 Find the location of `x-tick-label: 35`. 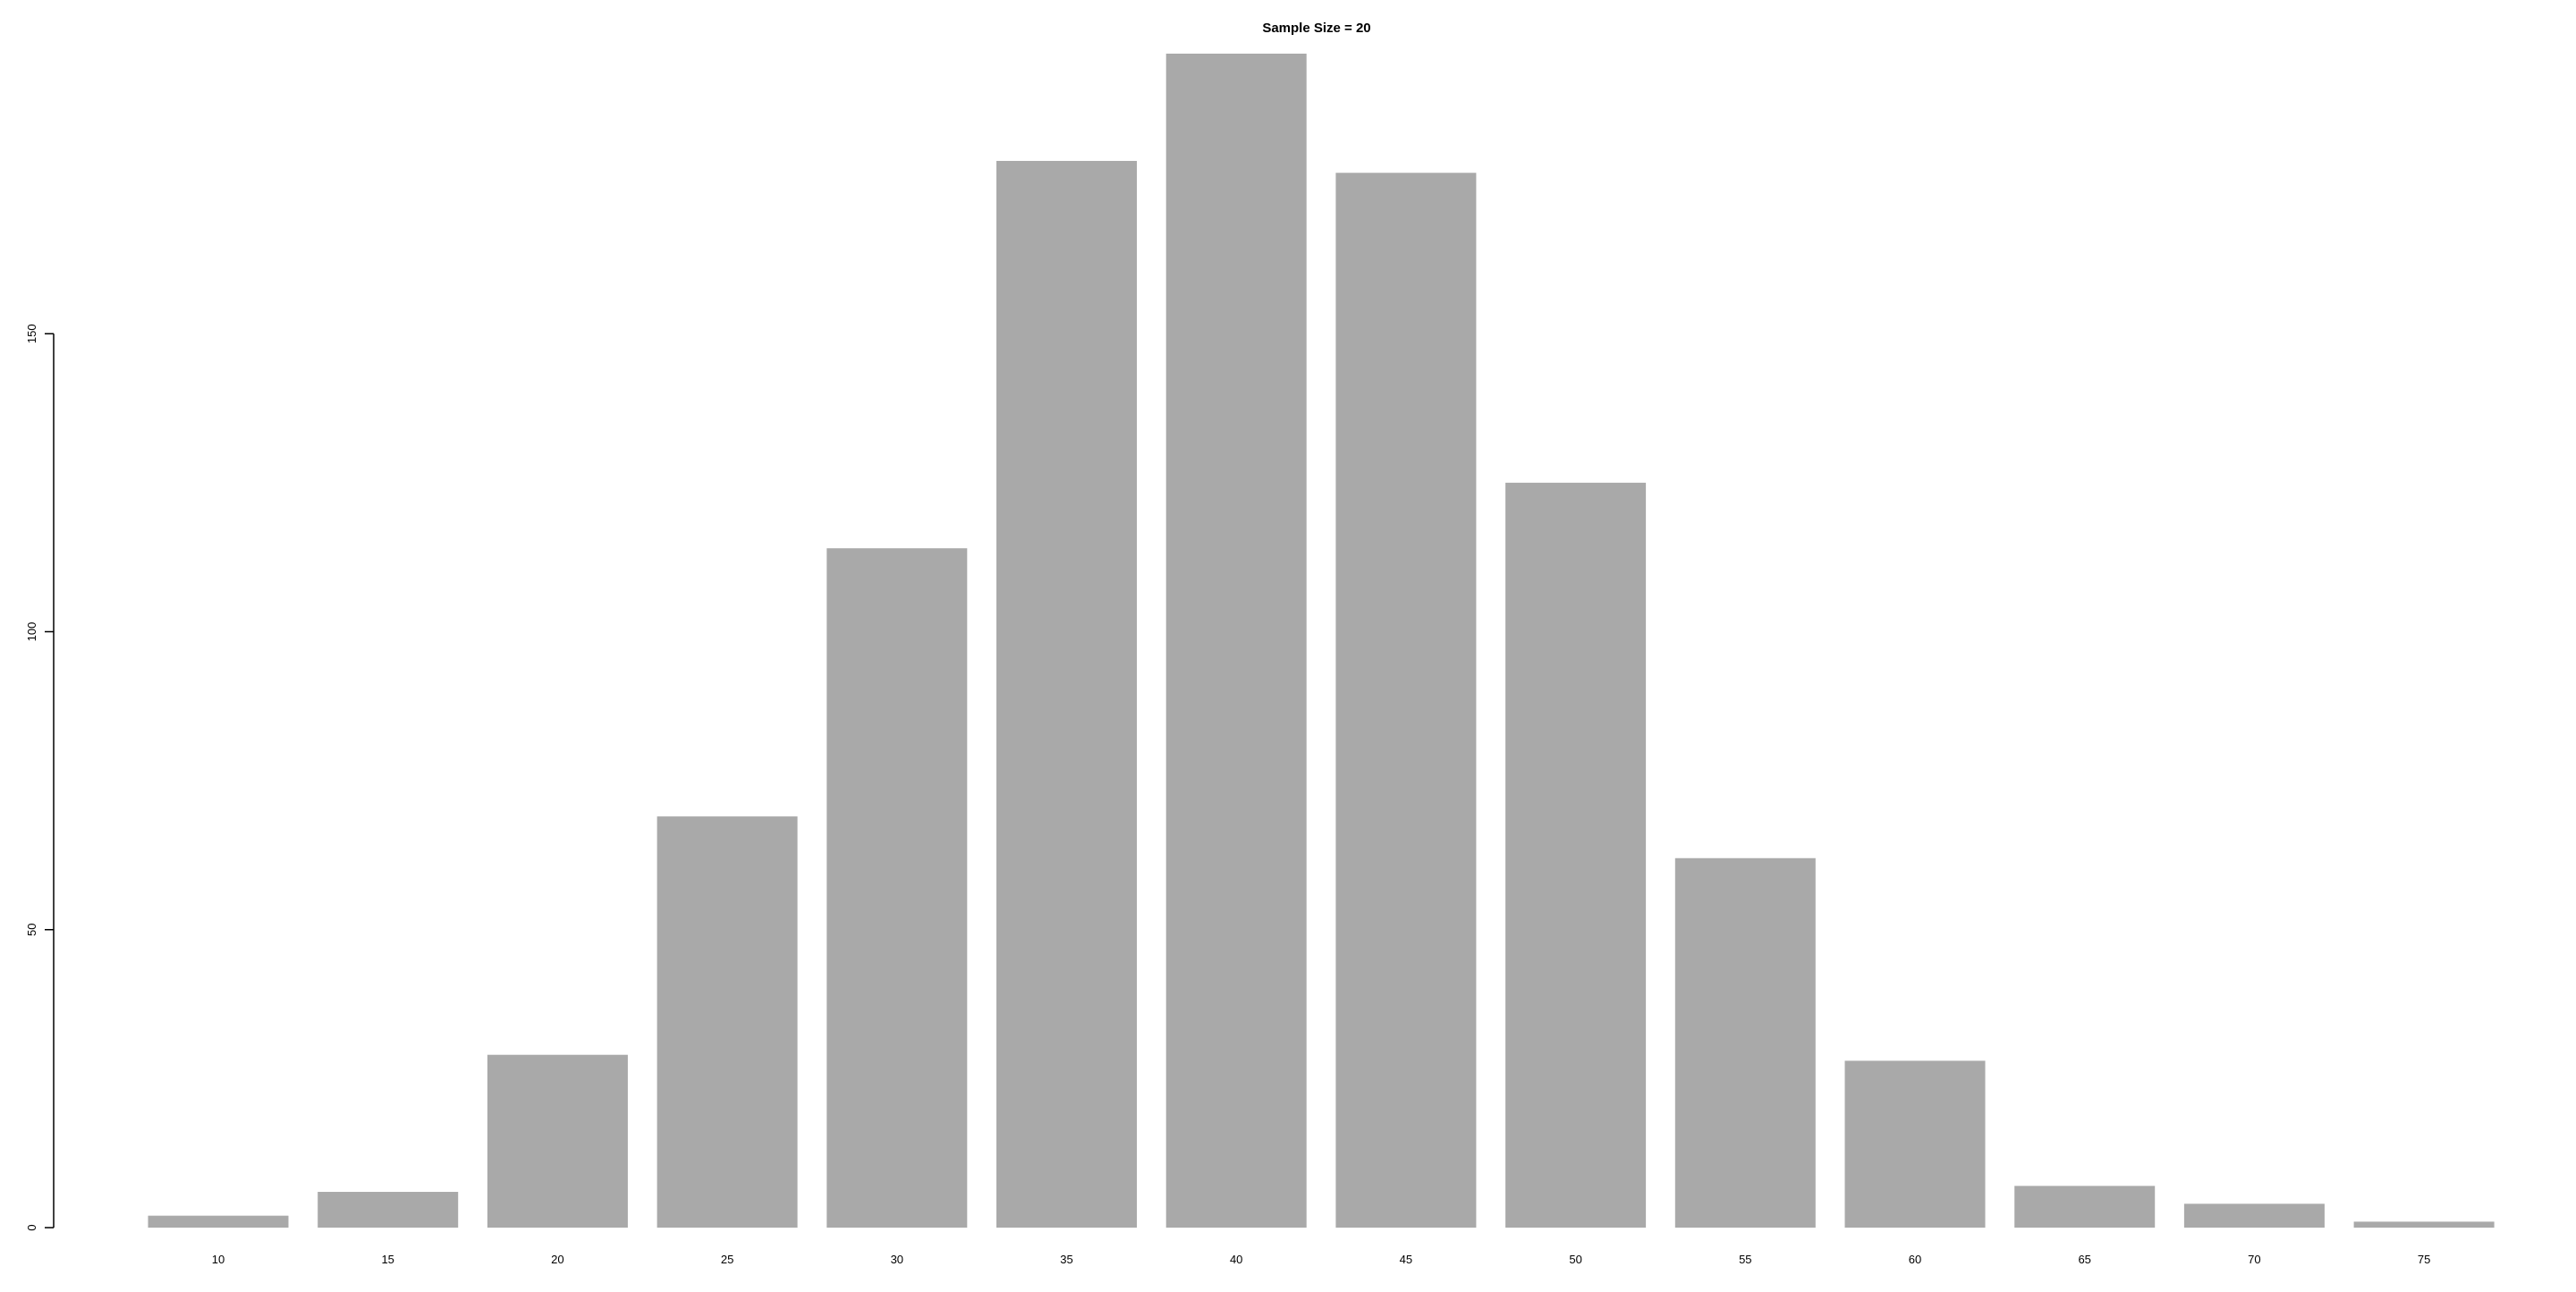

x-tick-label: 35 is located at coordinates (1066, 1260).